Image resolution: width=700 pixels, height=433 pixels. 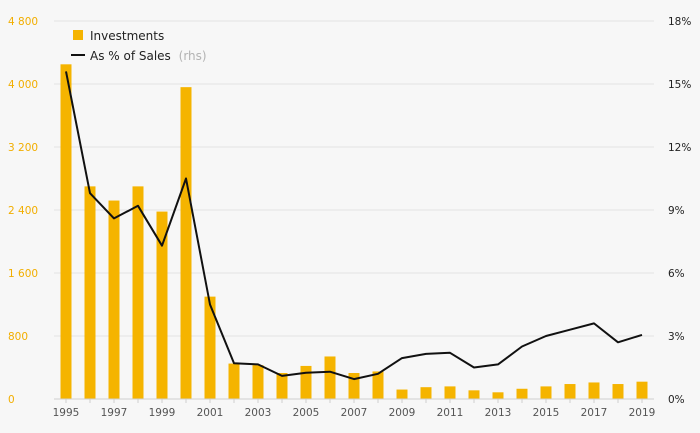 I want to click on x-tick-label: 2001, so click(x=210, y=413).